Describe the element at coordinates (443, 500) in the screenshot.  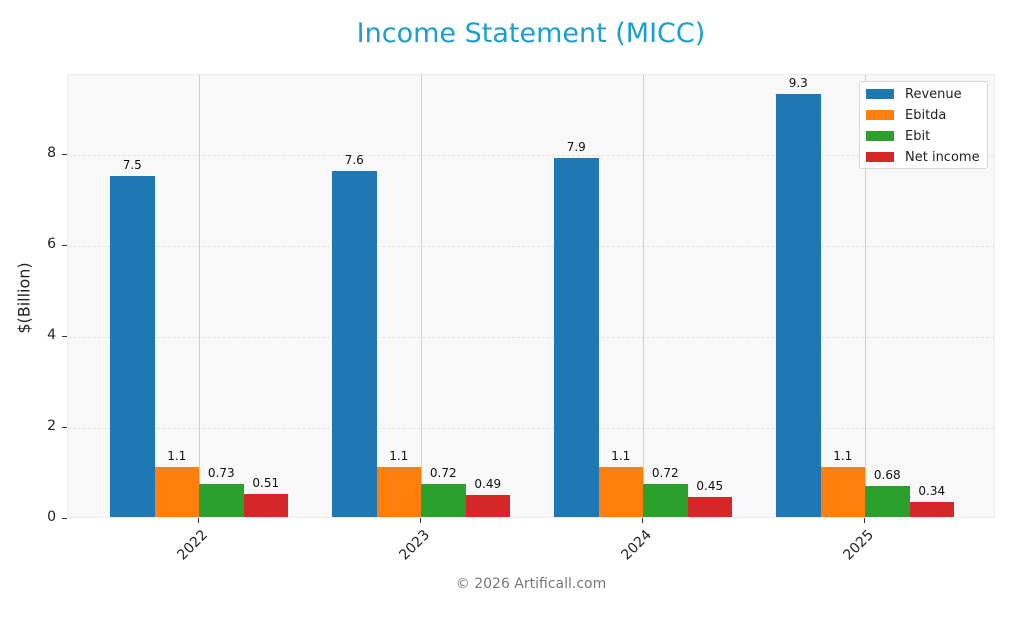
I see `bar-ebit-2023` at that location.